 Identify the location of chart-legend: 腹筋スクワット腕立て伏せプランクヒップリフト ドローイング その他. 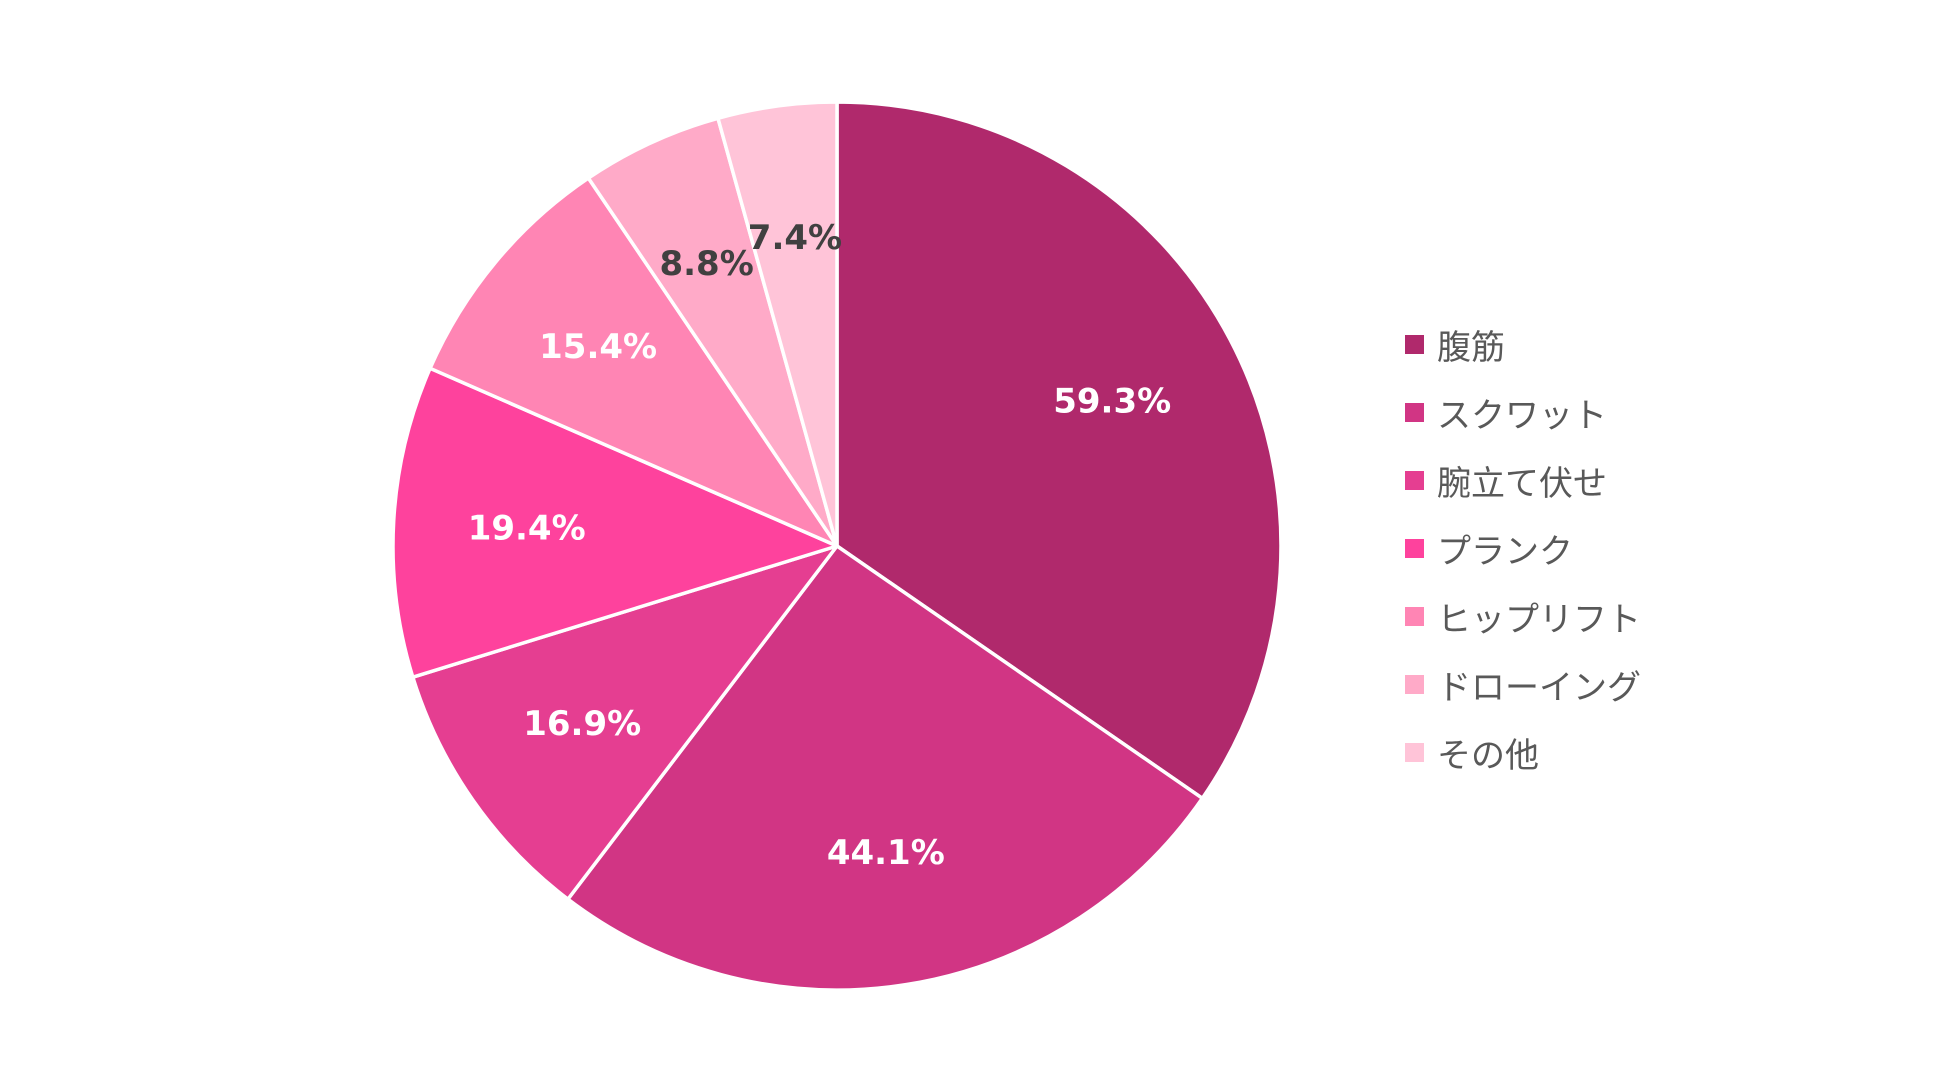
(1523, 548).